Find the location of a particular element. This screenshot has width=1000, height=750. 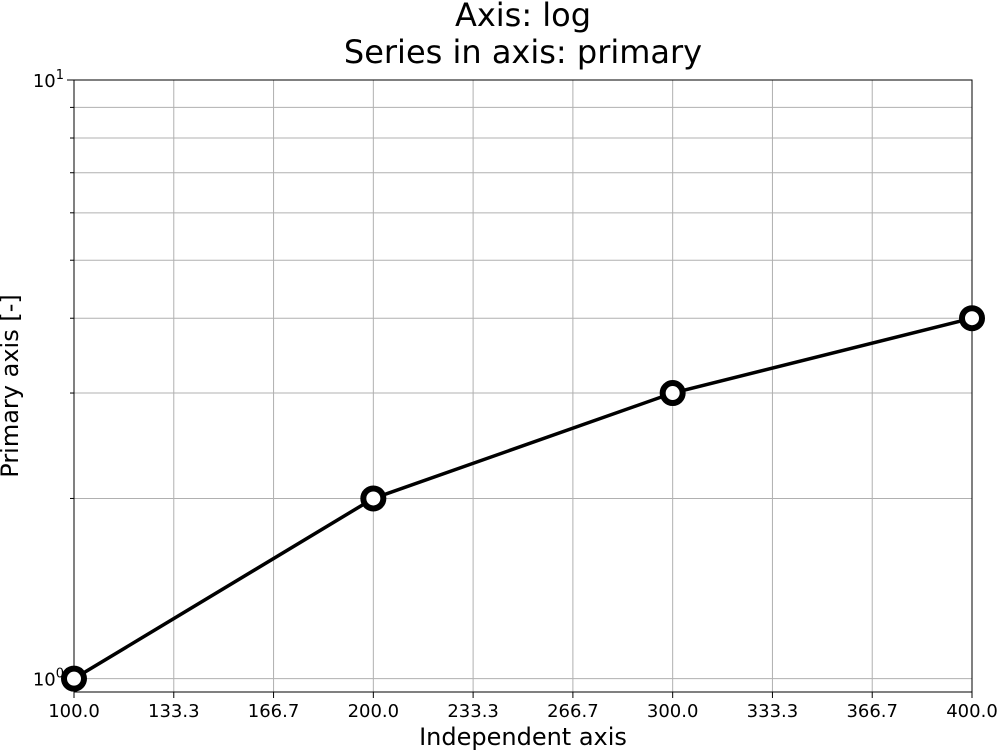

chart-subtitle: Series in axis: primary is located at coordinates (523, 52).